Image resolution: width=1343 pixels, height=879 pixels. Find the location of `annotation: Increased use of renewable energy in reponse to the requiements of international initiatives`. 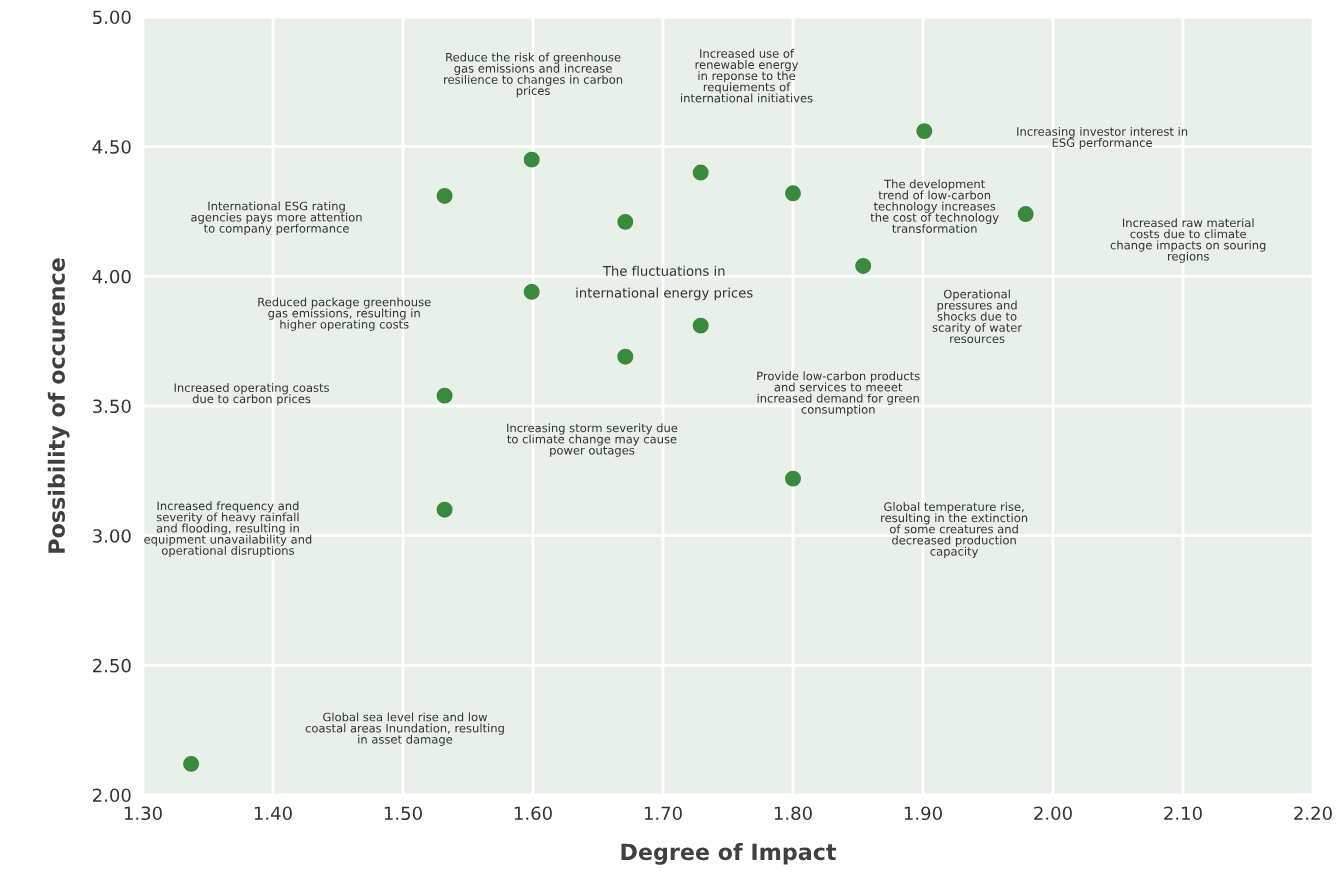

annotation: Increased use of renewable energy in reponse to the requiements of international initiatives is located at coordinates (747, 75).